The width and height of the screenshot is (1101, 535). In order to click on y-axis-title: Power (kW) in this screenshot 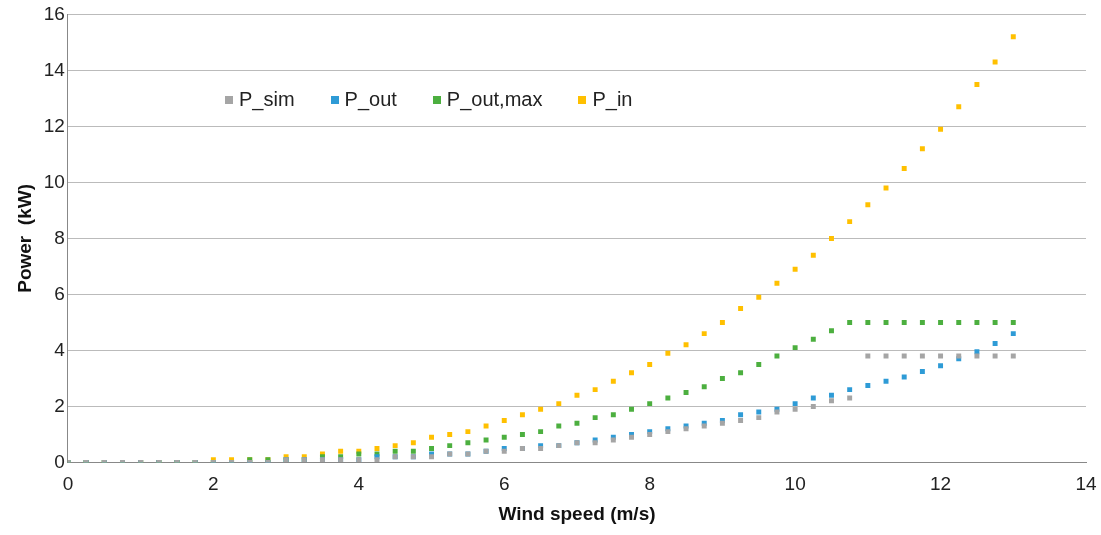, I will do `click(24, 238)`.